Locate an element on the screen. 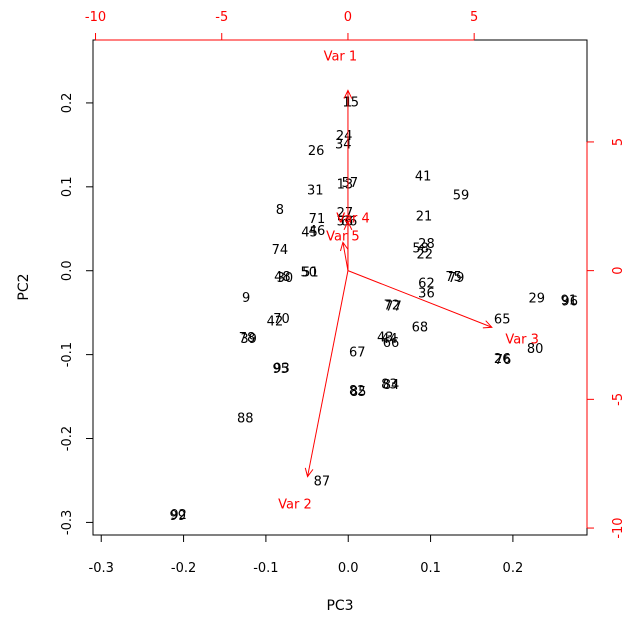  point-label: 34 is located at coordinates (343, 144).